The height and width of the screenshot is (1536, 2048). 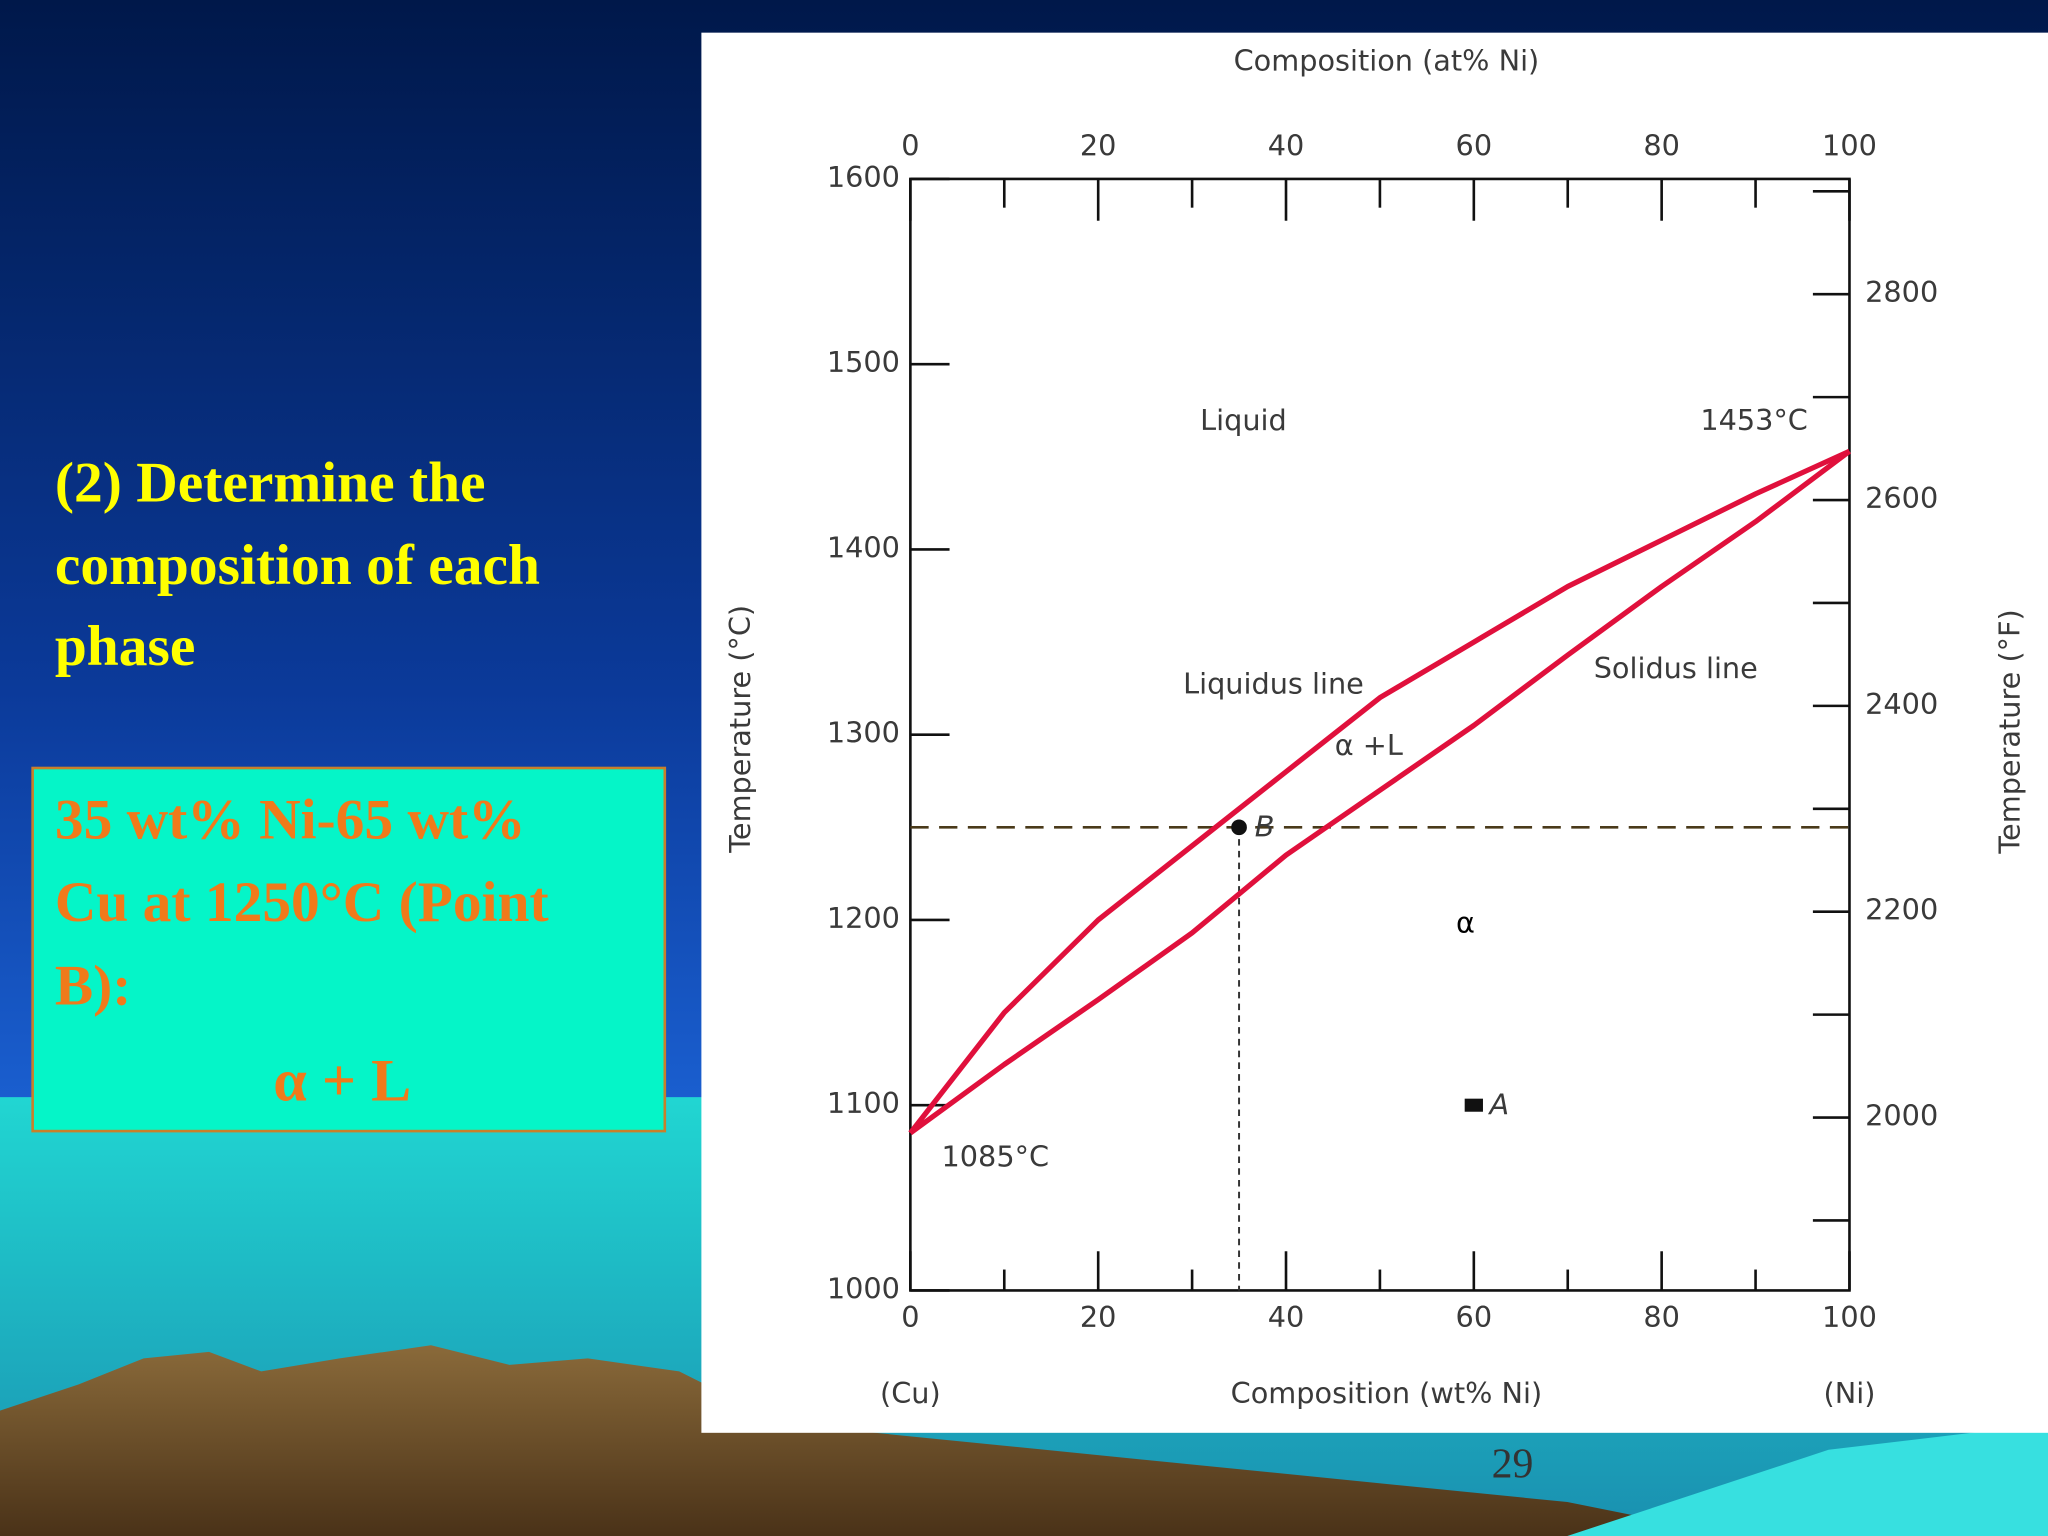 I want to click on y-tick-label: 1400, so click(x=863, y=547).